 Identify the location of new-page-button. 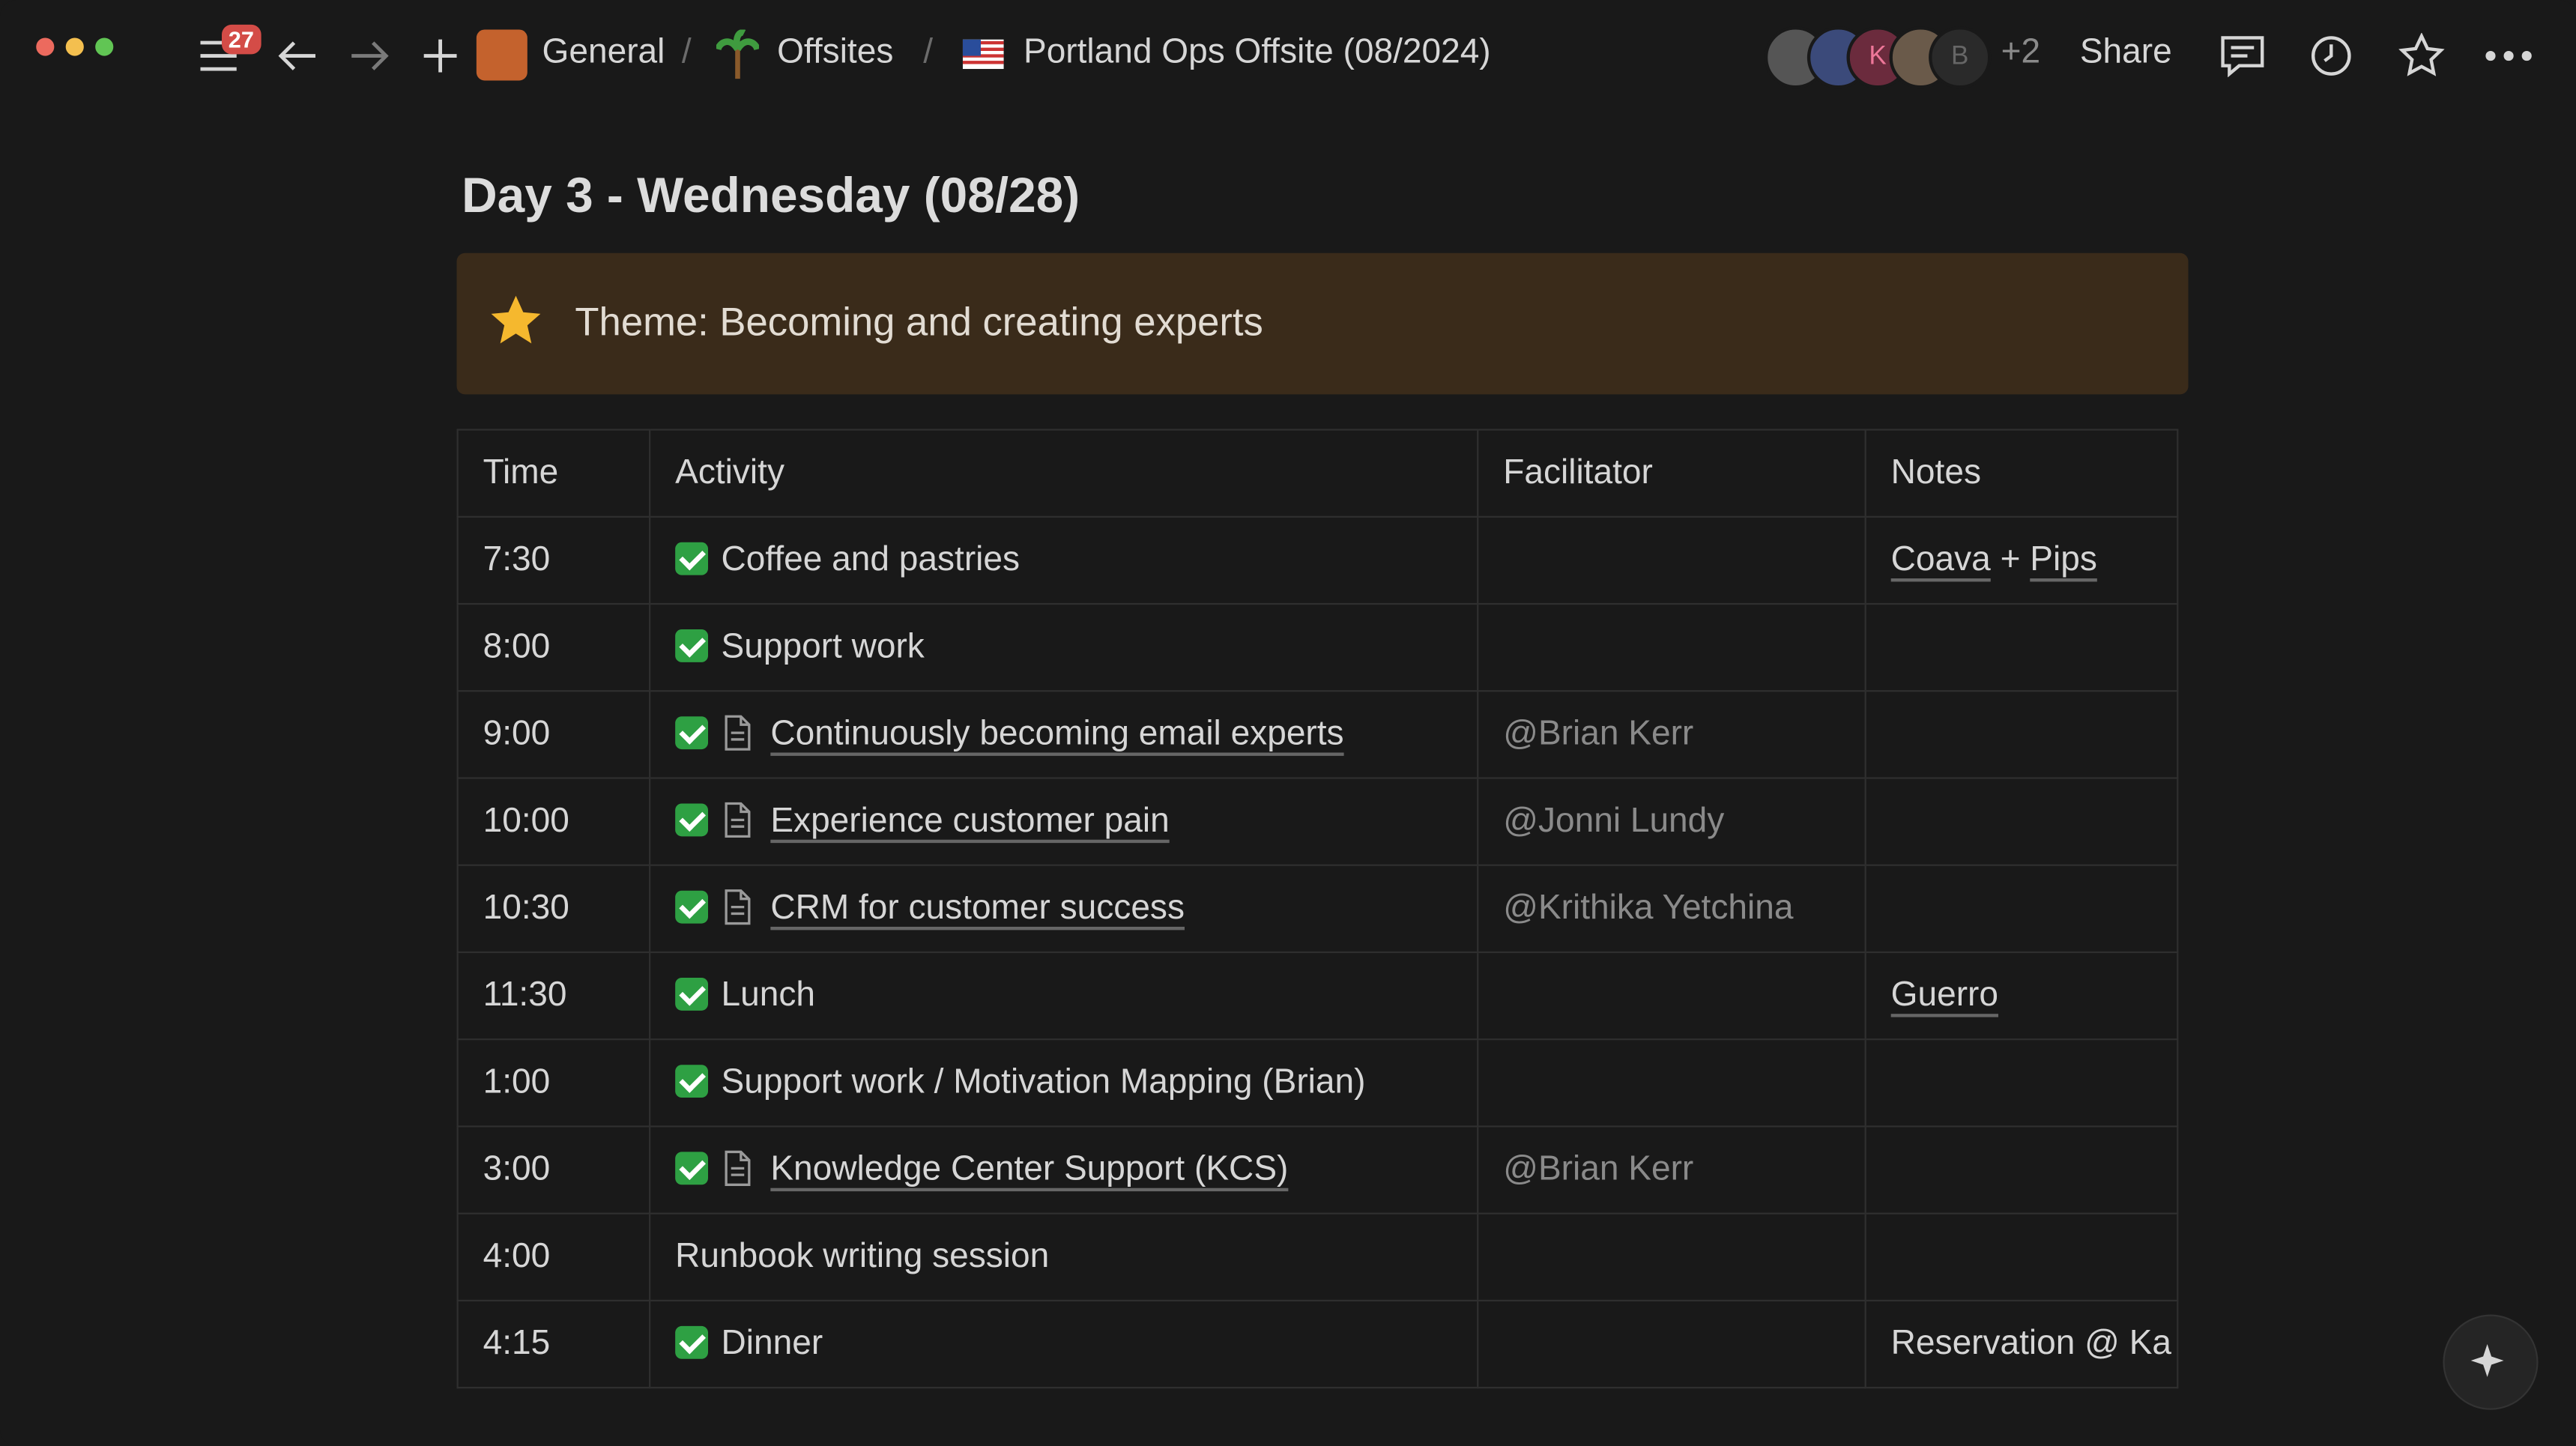
(440, 56).